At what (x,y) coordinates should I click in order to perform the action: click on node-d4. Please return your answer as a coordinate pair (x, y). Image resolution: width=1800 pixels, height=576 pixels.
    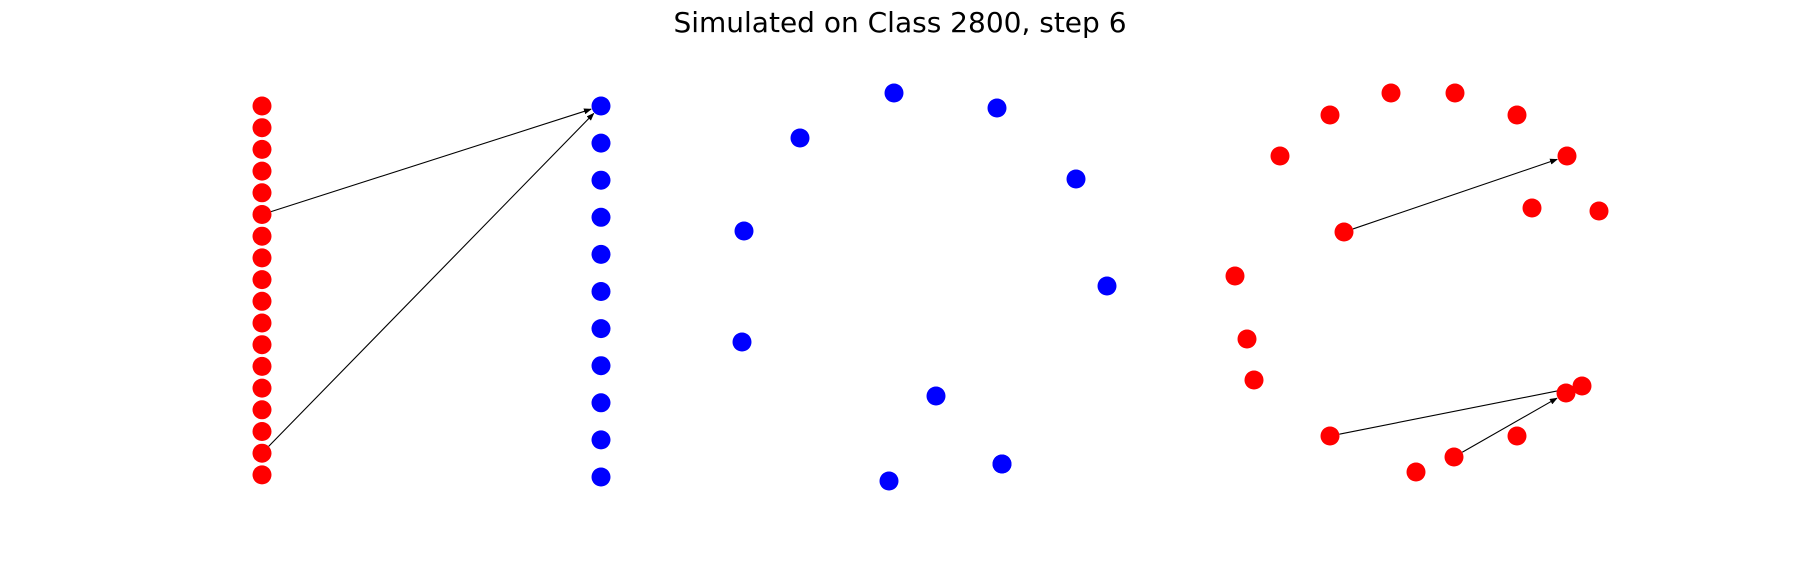
    Looking at the image, I should click on (1280, 156).